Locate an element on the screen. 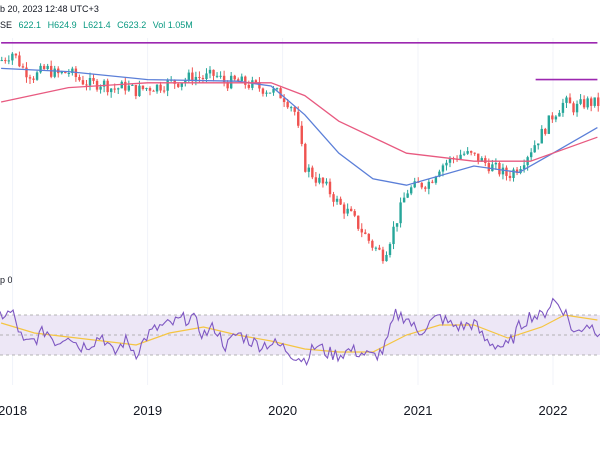 Image resolution: width=600 pixels, height=450 pixels. ohlc-low: L621.4 is located at coordinates (97, 25).